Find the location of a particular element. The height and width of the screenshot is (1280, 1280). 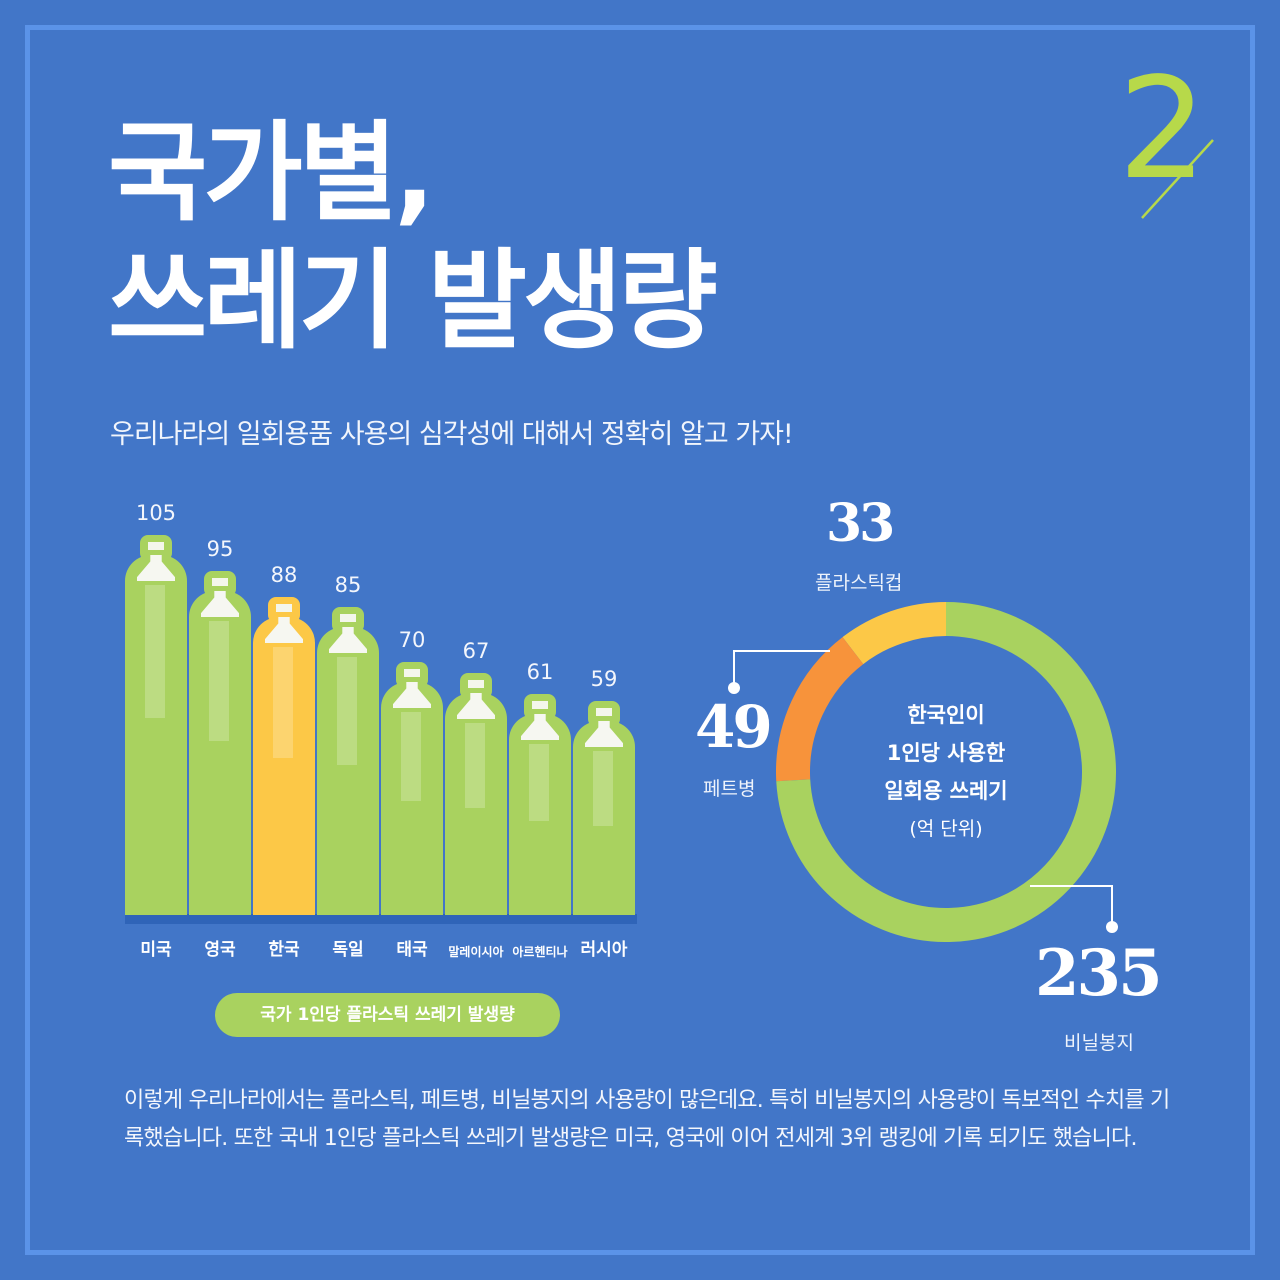

value-plastic-bag: 235 is located at coordinates (1099, 973).